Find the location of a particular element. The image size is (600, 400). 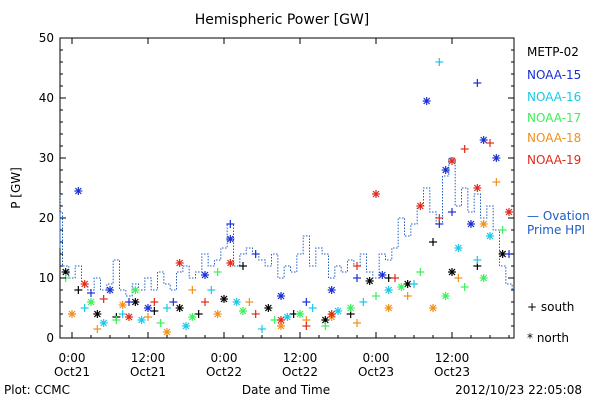

footer-credit: Plot: CCMC is located at coordinates (37, 390).